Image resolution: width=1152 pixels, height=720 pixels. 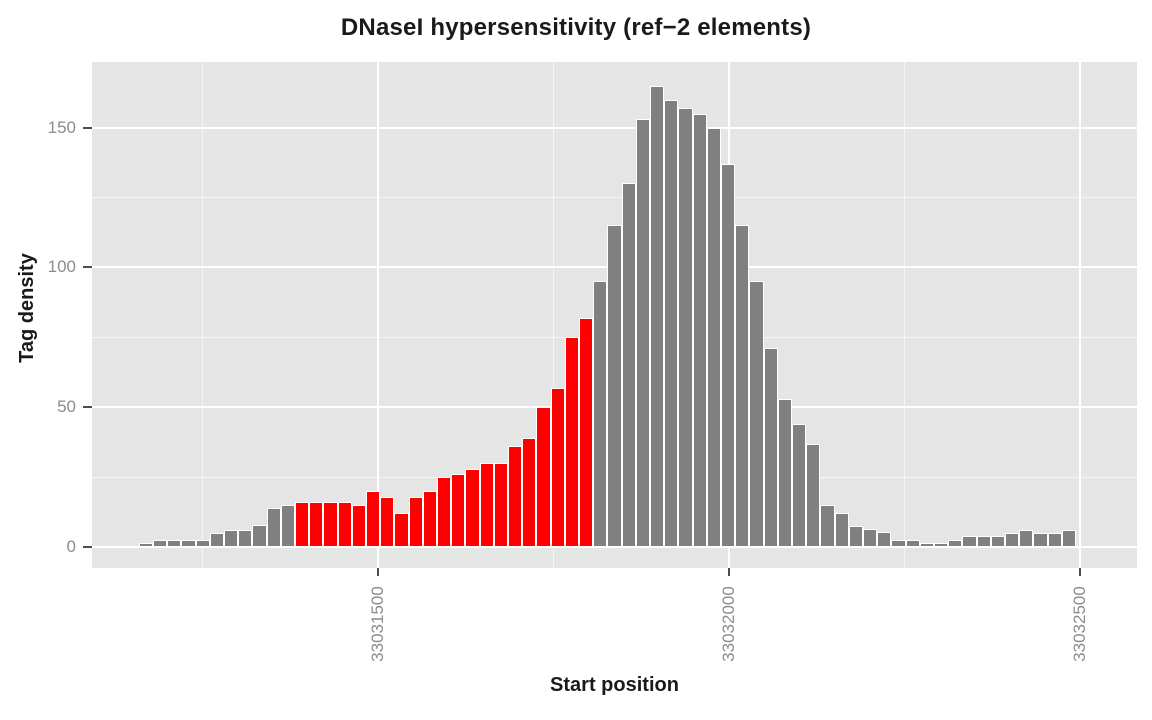 I want to click on y-axis-title: Tag density, so click(x=27, y=308).